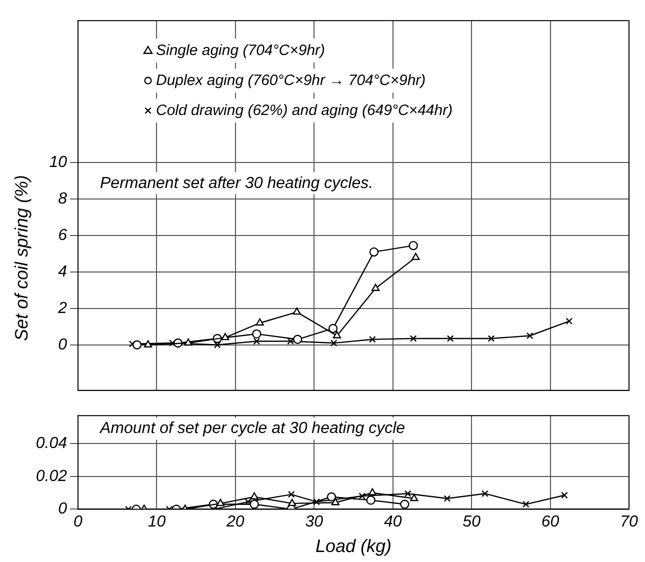 The height and width of the screenshot is (562, 645). What do you see at coordinates (353, 546) in the screenshot?
I see `x-axis-title: Load (kg)` at bounding box center [353, 546].